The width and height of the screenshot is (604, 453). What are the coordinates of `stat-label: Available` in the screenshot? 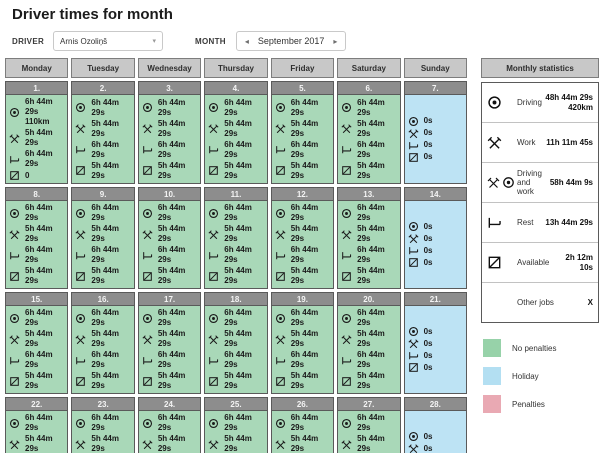 It's located at (533, 262).